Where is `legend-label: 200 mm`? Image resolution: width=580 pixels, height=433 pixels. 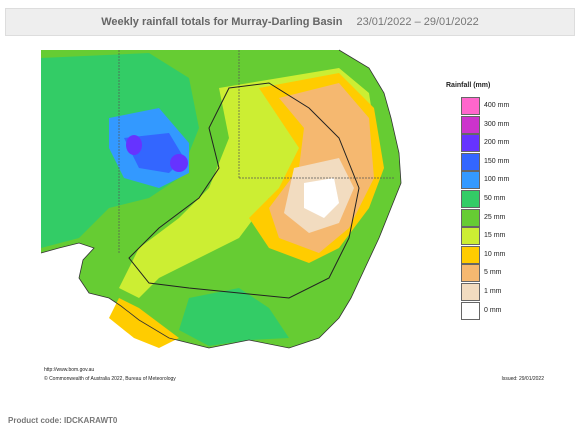 legend-label: 200 mm is located at coordinates (497, 143).